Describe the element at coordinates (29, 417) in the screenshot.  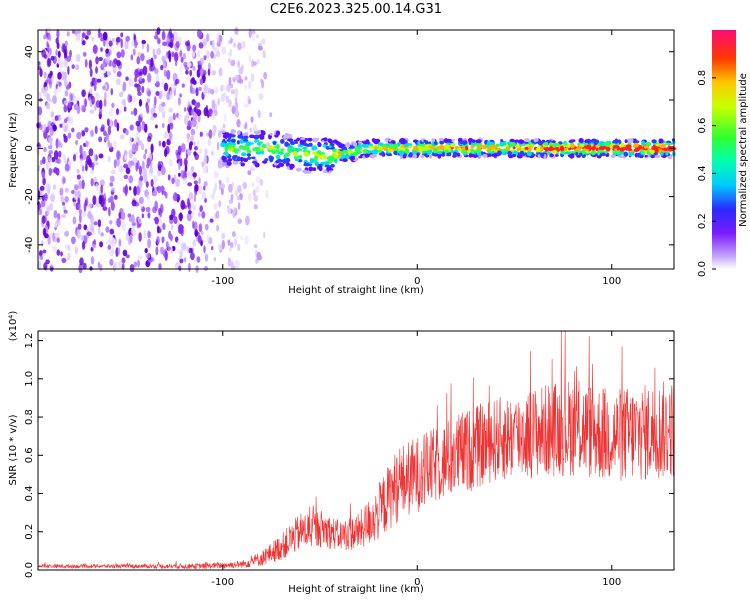
I see `y-tick-label: 0.8` at that location.